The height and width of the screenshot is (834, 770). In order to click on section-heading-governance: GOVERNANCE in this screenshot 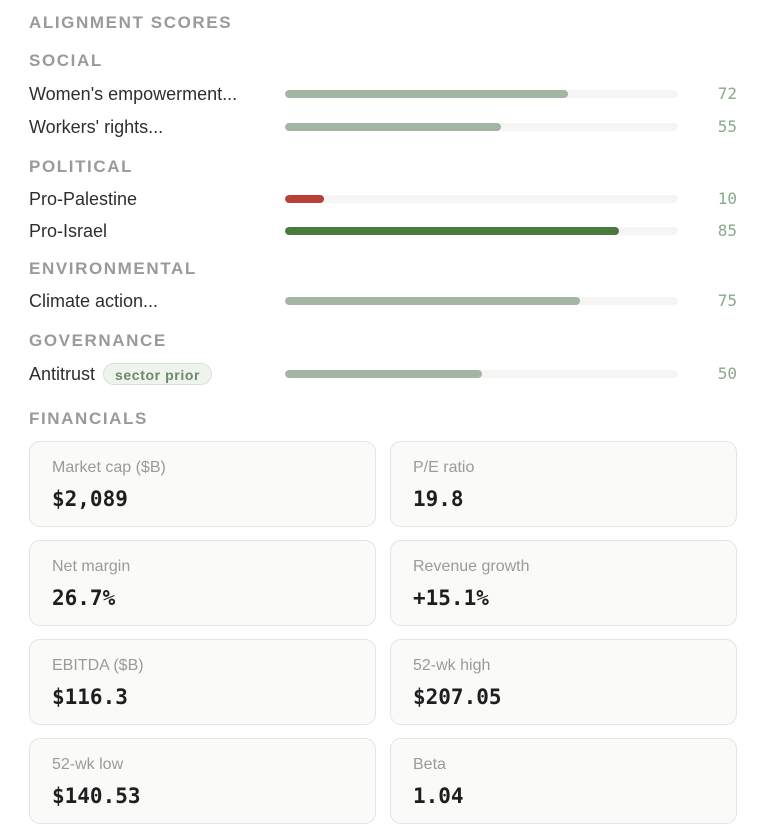, I will do `click(98, 340)`.